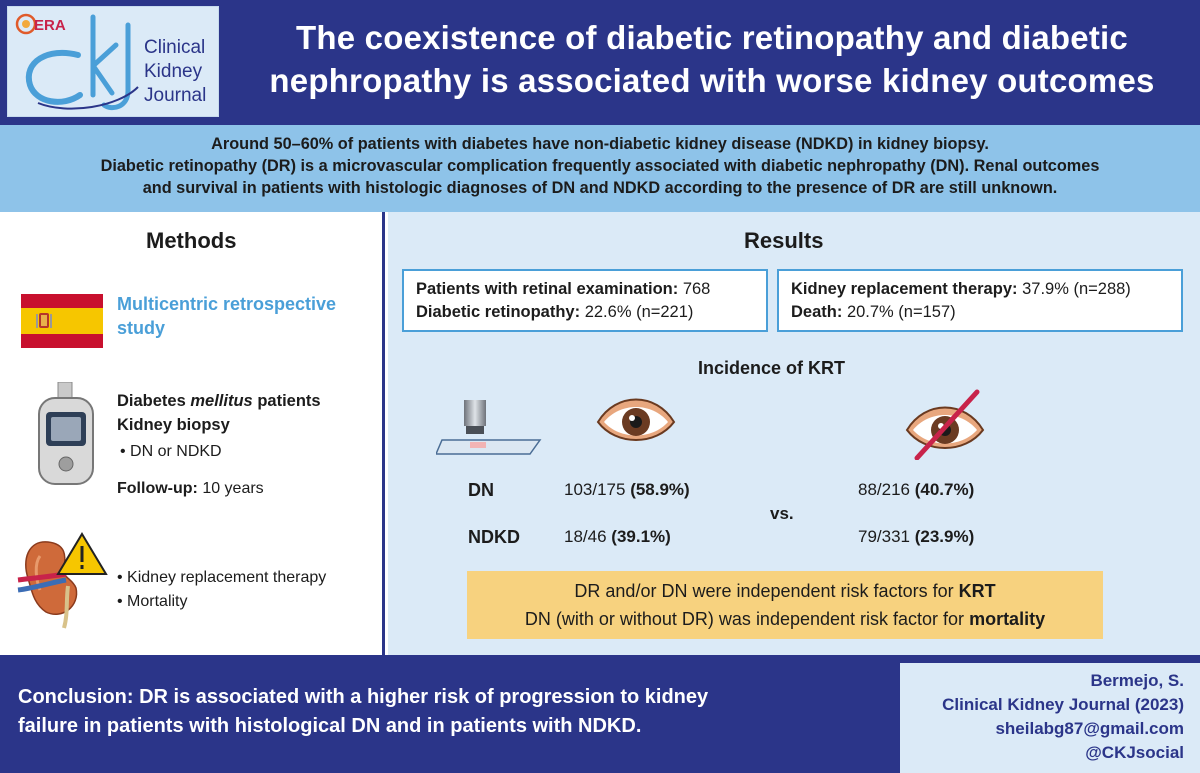 The width and height of the screenshot is (1200, 773). Describe the element at coordinates (980, 312) in the screenshot. I see `death-line: Death: 20.7% (n=157)` at that location.